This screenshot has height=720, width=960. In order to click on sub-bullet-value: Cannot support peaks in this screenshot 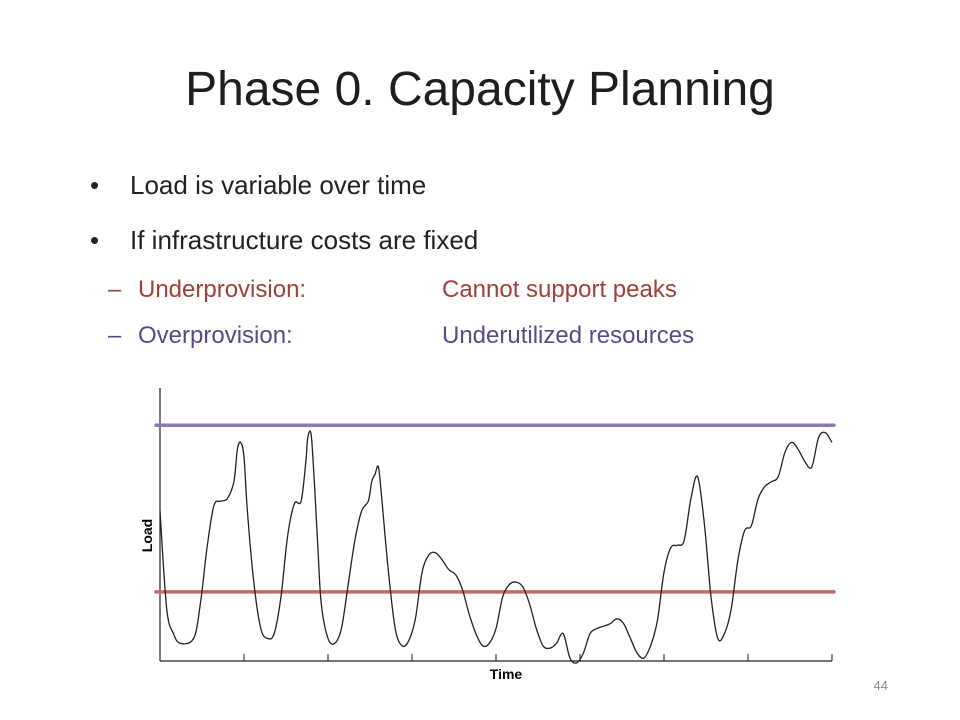, I will do `click(559, 289)`.